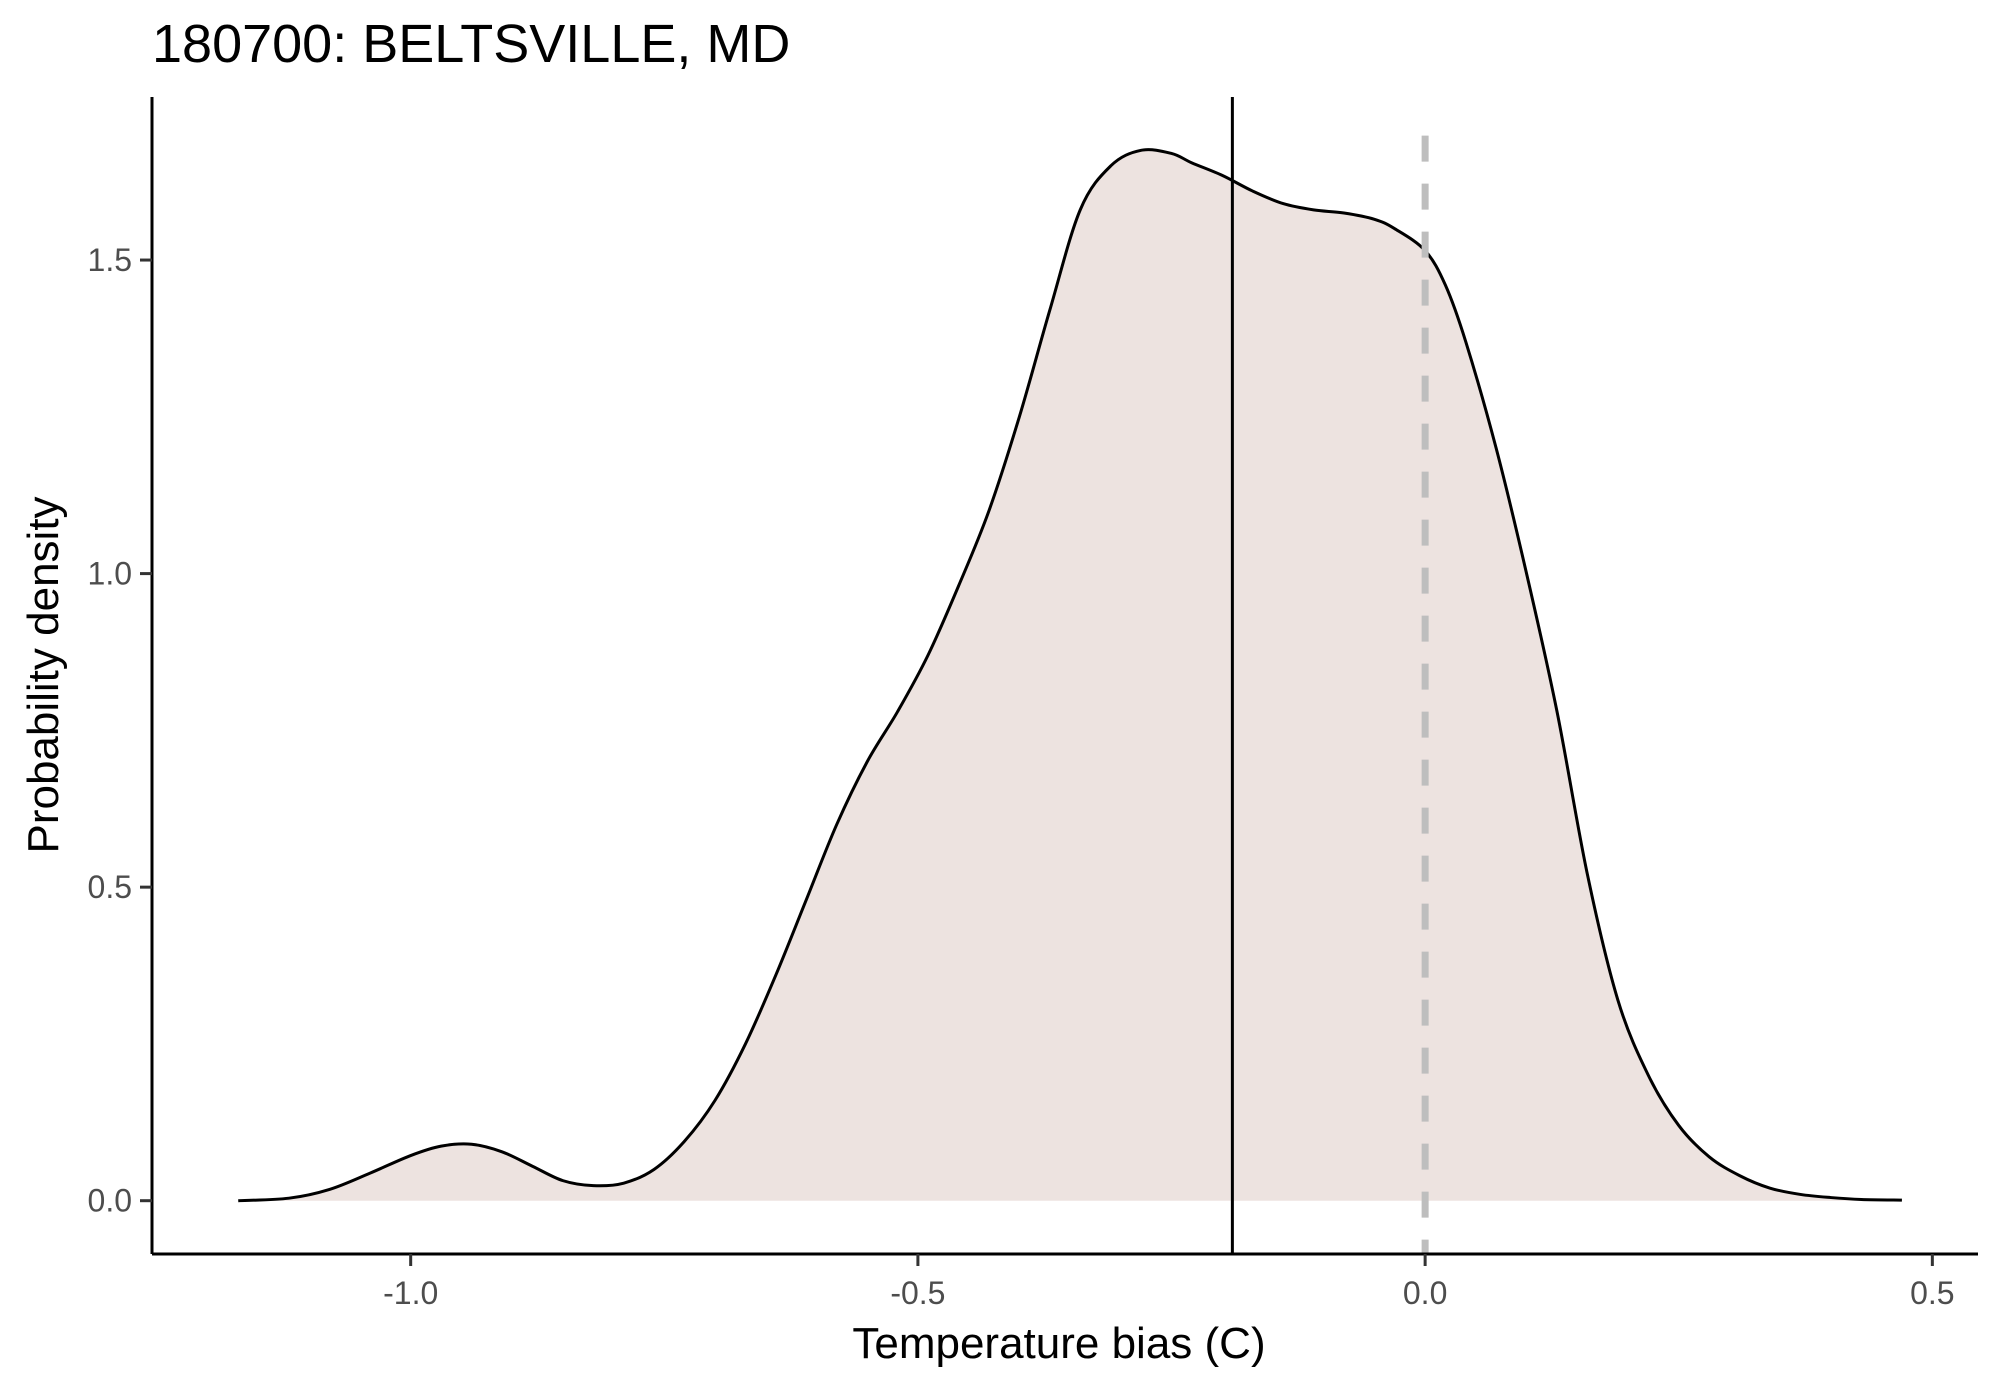 The width and height of the screenshot is (1990, 1384). Describe the element at coordinates (471, 44) in the screenshot. I see `chart-title: 180700: BELTSVILLE, MD` at that location.